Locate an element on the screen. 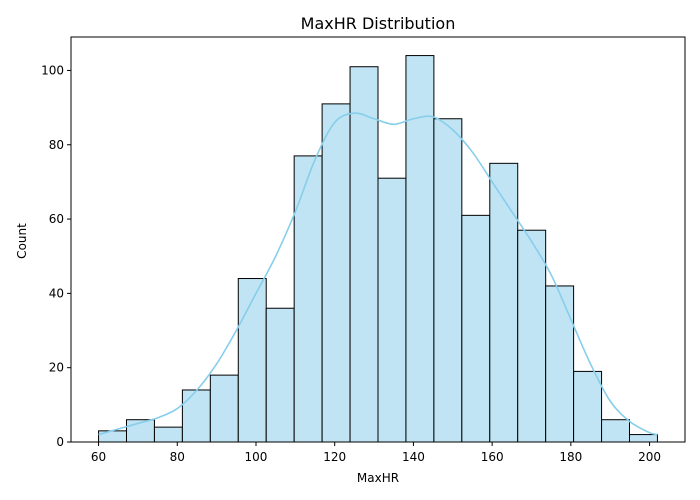 The height and width of the screenshot is (500, 700). x-tick-label: 120 is located at coordinates (334, 457).